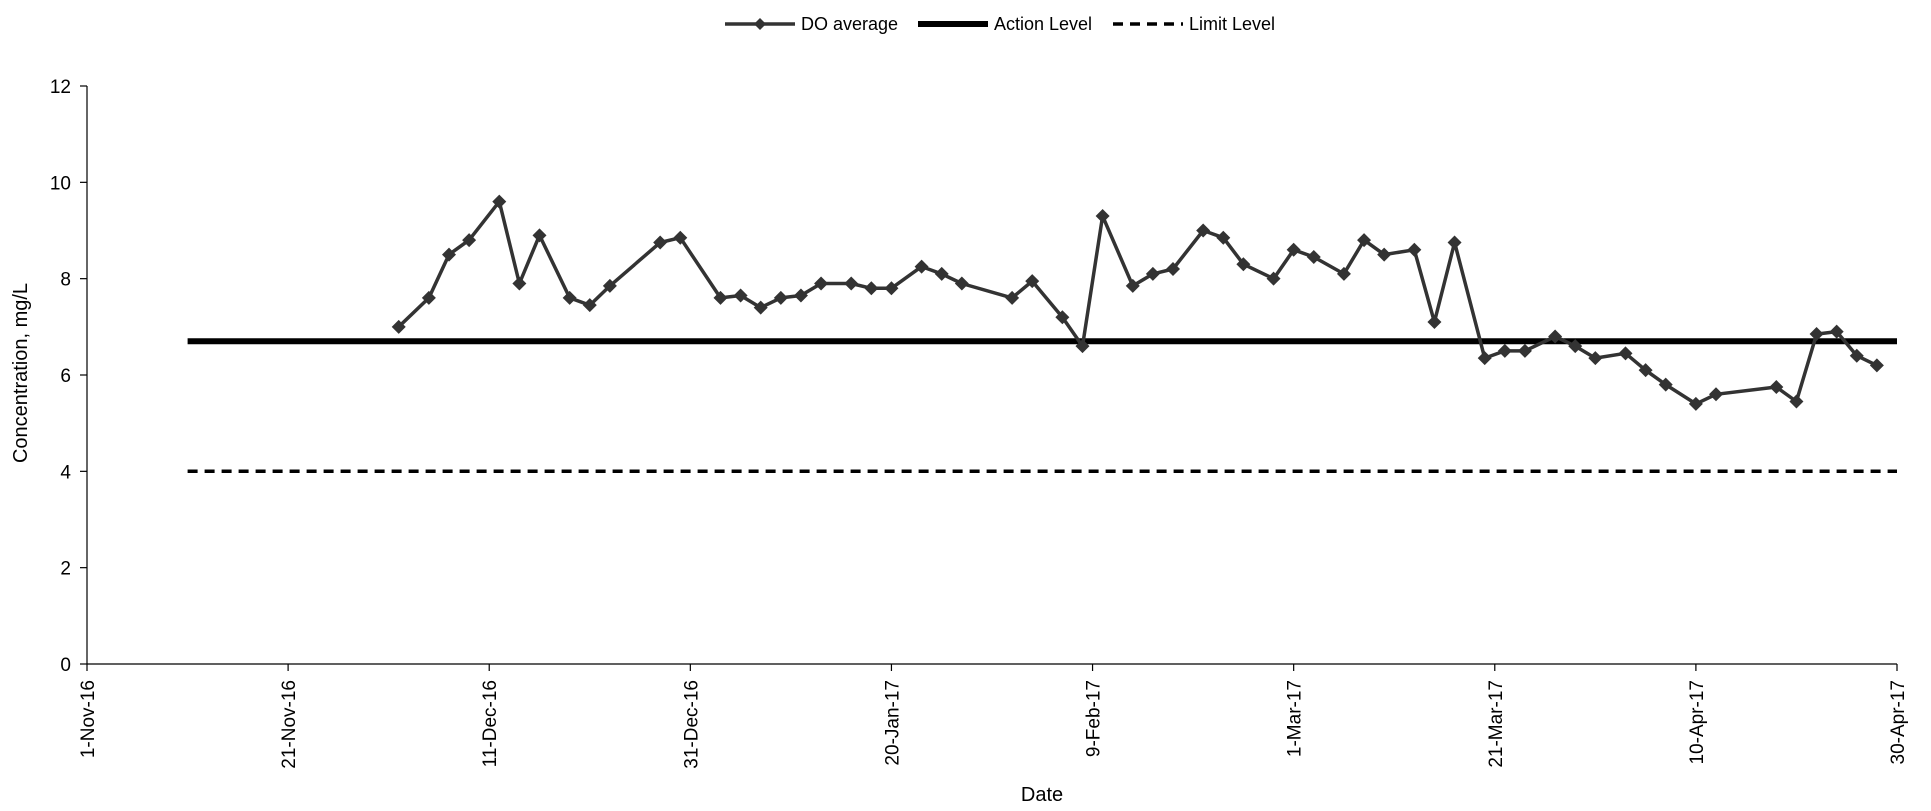 Image resolution: width=1931 pixels, height=811 pixels. What do you see at coordinates (1232, 24) in the screenshot?
I see `legend-label: Limit Level` at bounding box center [1232, 24].